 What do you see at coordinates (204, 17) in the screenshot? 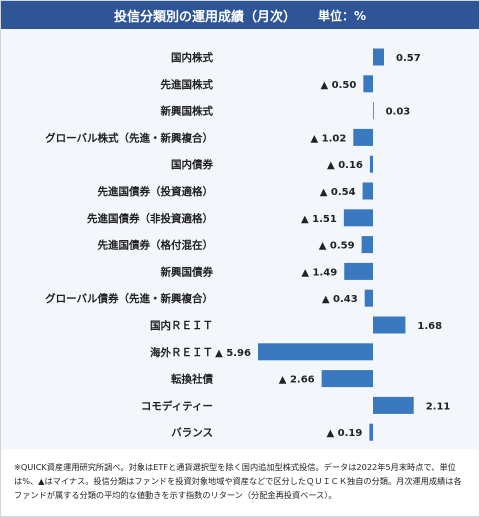
I see `chart-title: 投信分類別の運用成績（月次）` at bounding box center [204, 17].